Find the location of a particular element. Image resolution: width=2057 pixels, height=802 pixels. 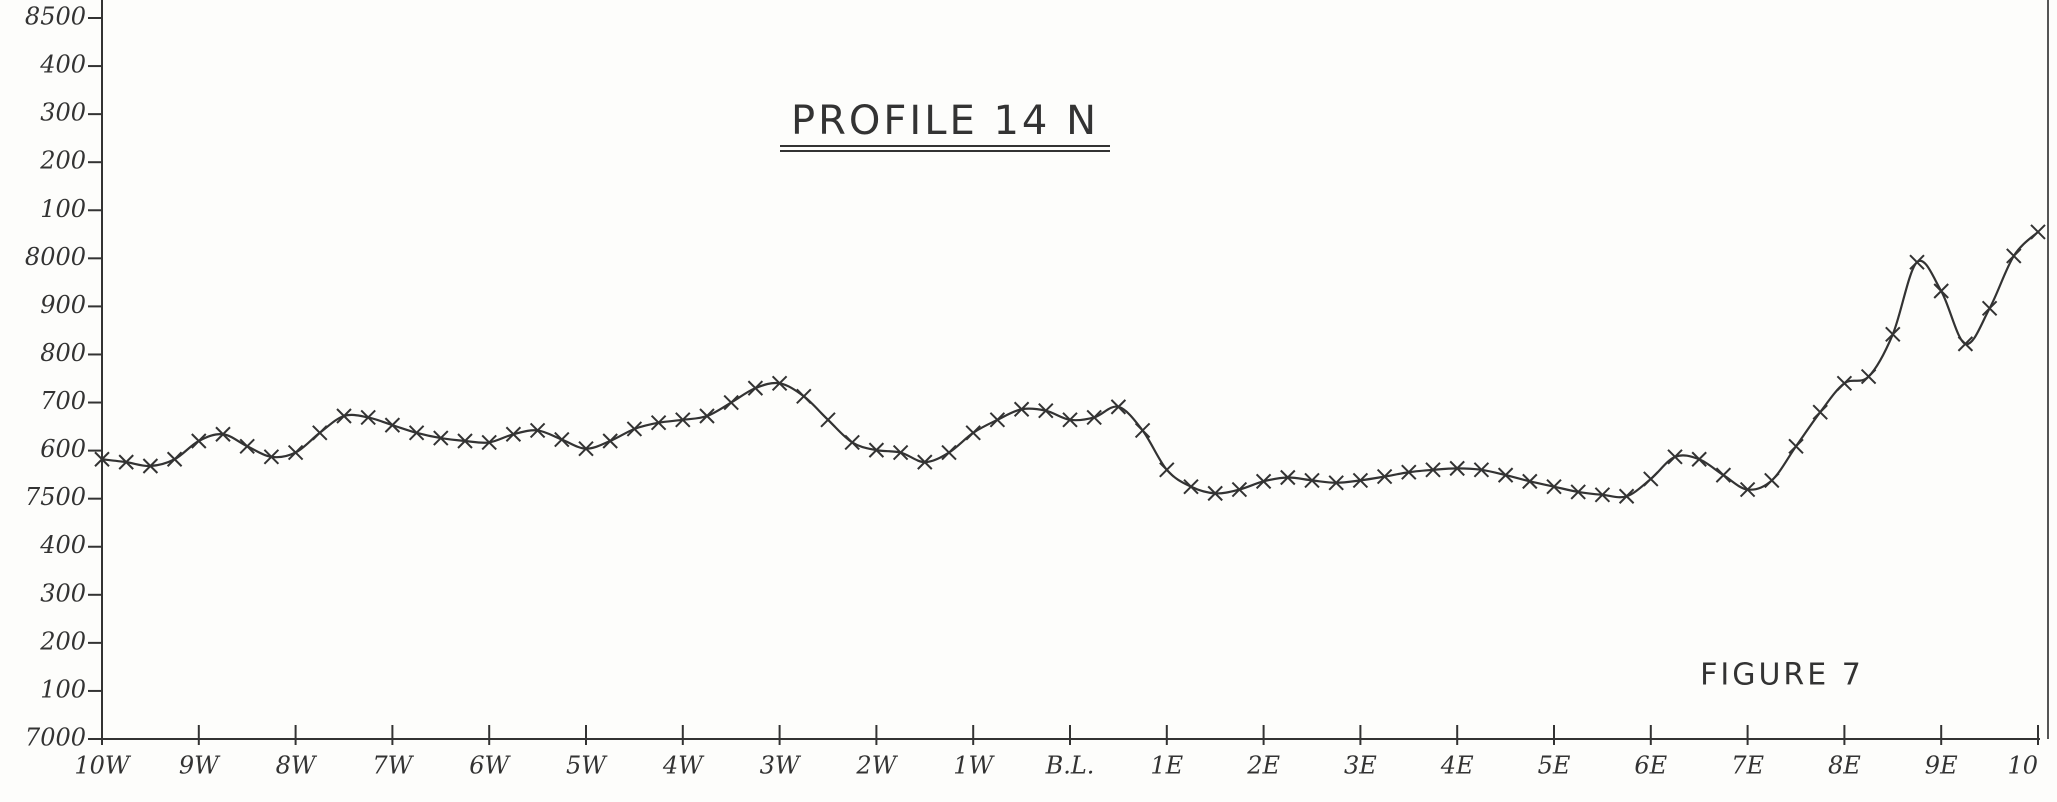

y-tick-label: 7000 is located at coordinates (55, 738).